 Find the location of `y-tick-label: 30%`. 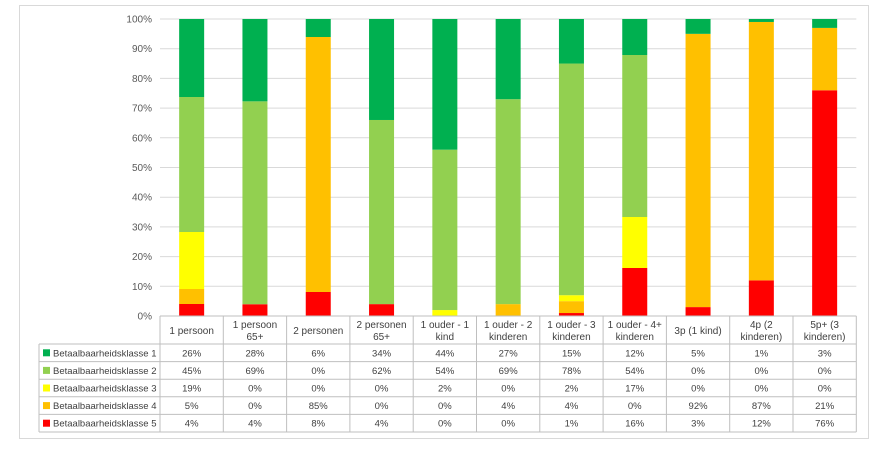

y-tick-label: 30% is located at coordinates (142, 227).